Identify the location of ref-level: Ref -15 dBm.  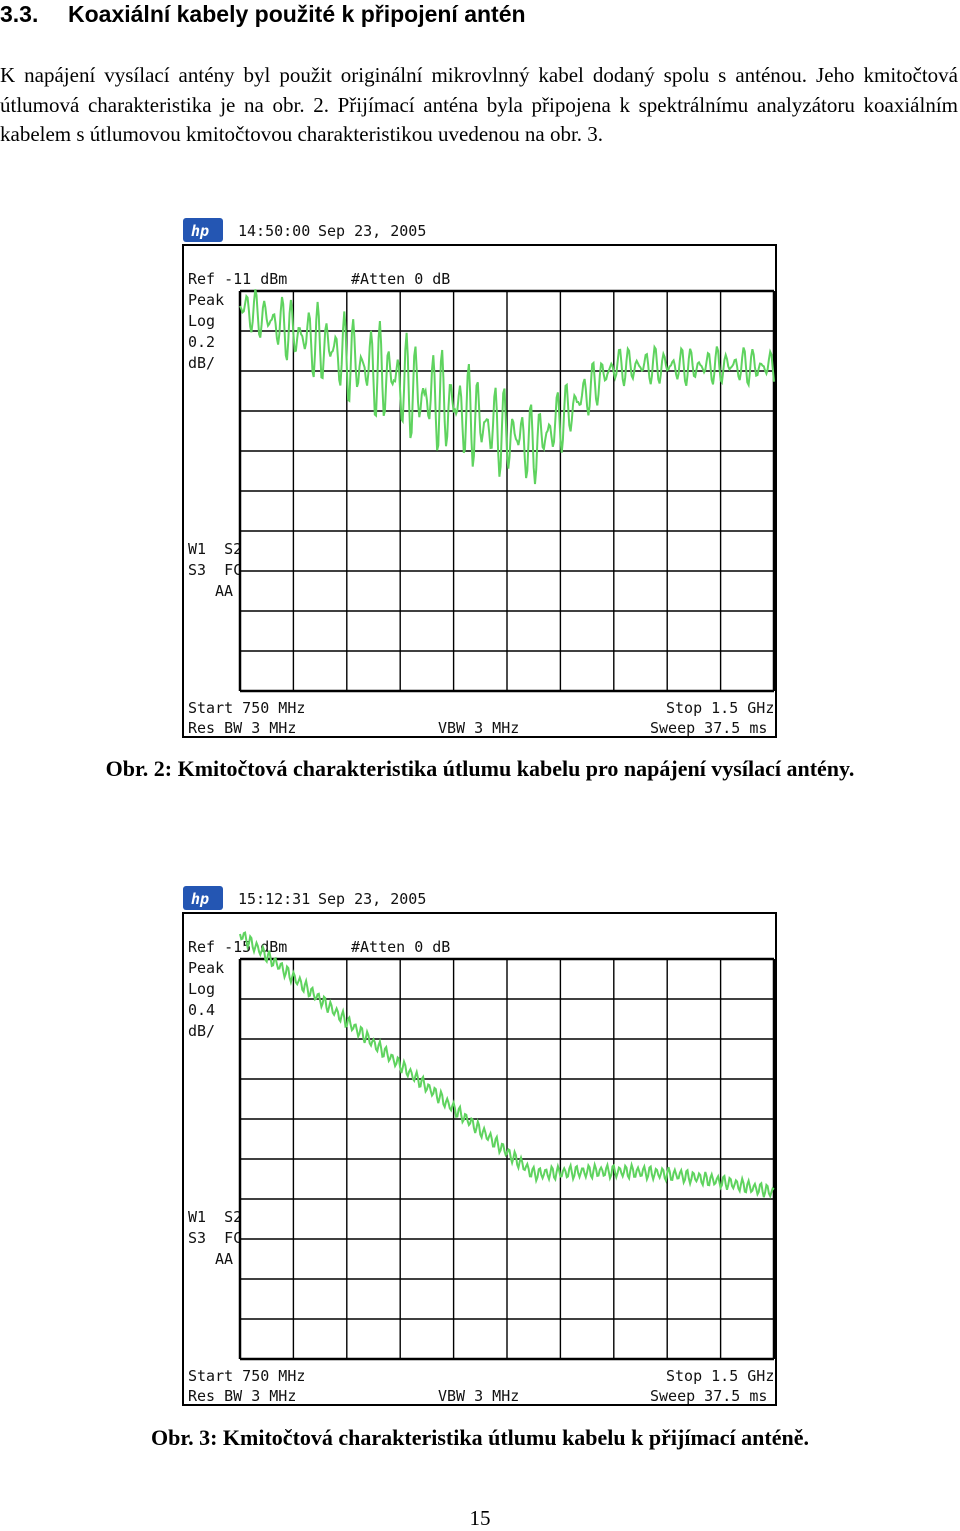
(237, 947).